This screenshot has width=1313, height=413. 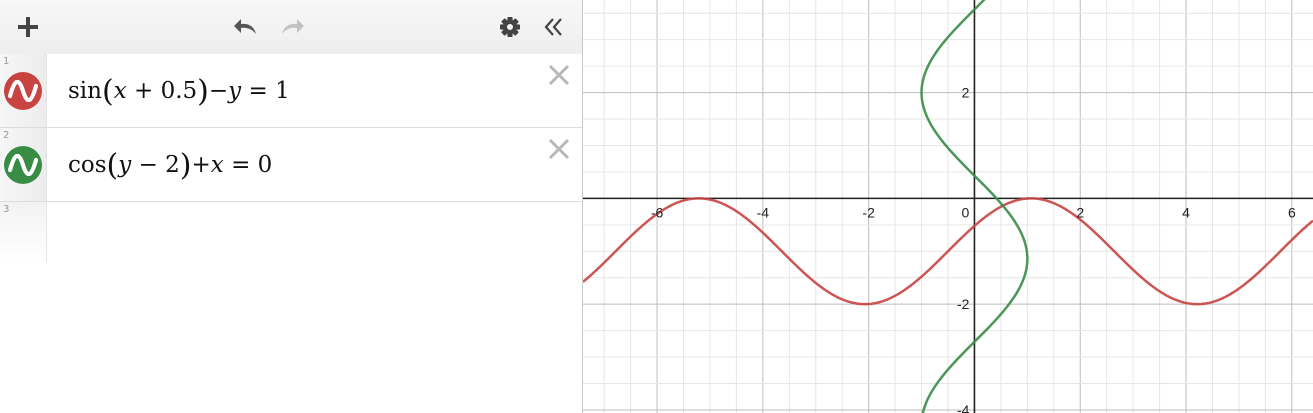 What do you see at coordinates (6, 135) in the screenshot?
I see `expression-index: 2` at bounding box center [6, 135].